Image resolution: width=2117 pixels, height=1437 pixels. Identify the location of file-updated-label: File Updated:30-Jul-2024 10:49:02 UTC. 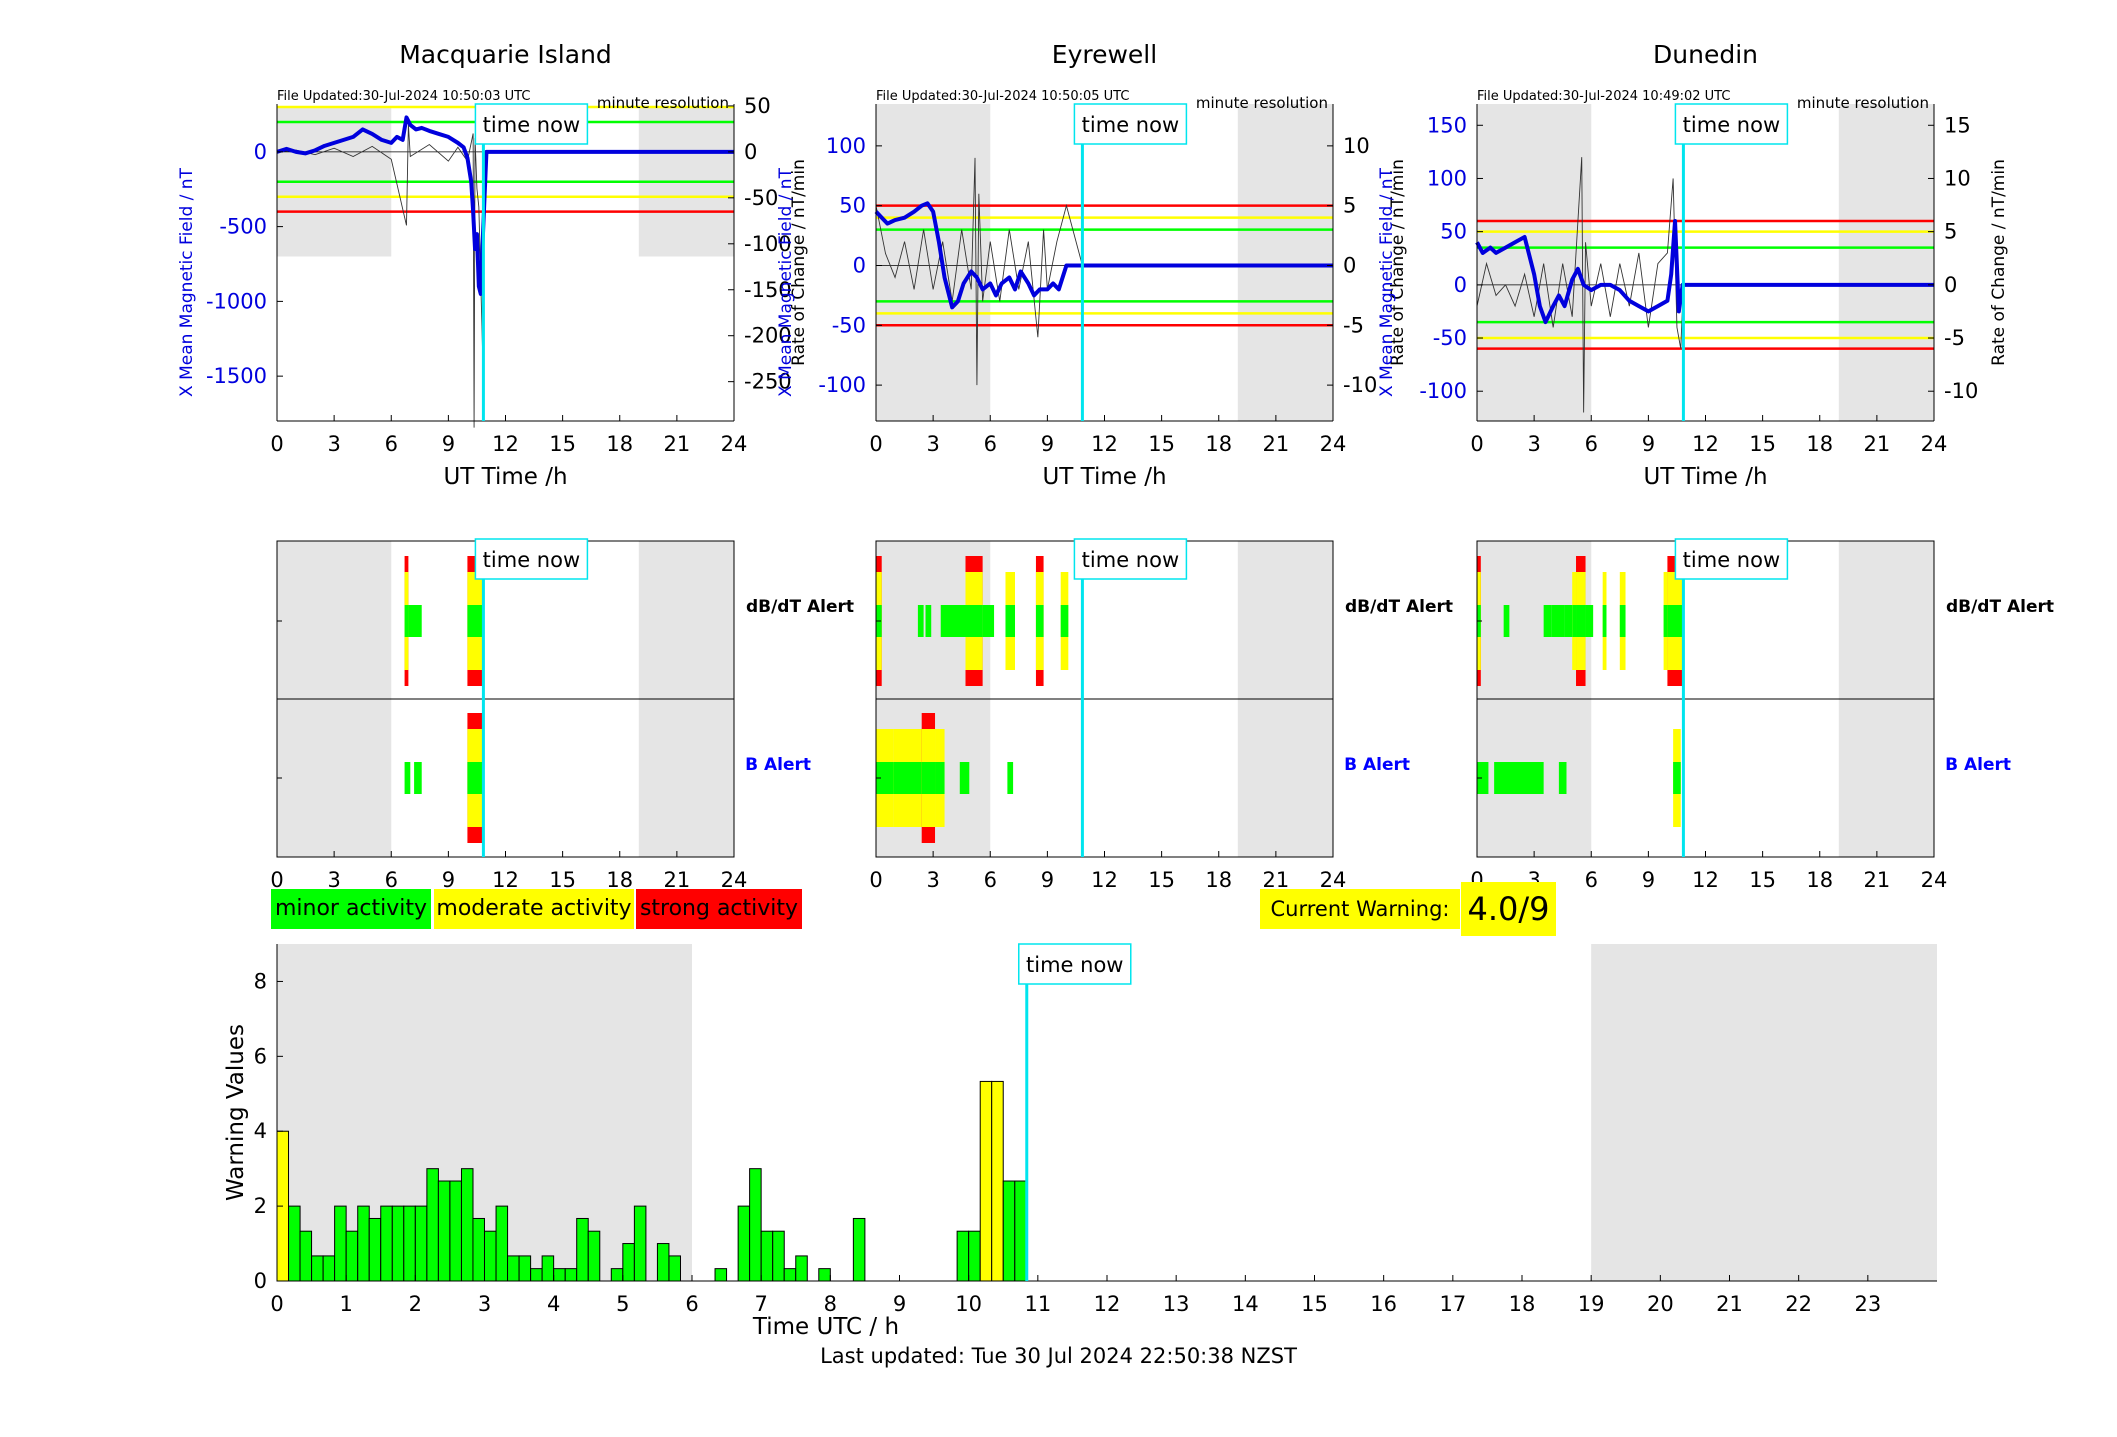
(1603, 96).